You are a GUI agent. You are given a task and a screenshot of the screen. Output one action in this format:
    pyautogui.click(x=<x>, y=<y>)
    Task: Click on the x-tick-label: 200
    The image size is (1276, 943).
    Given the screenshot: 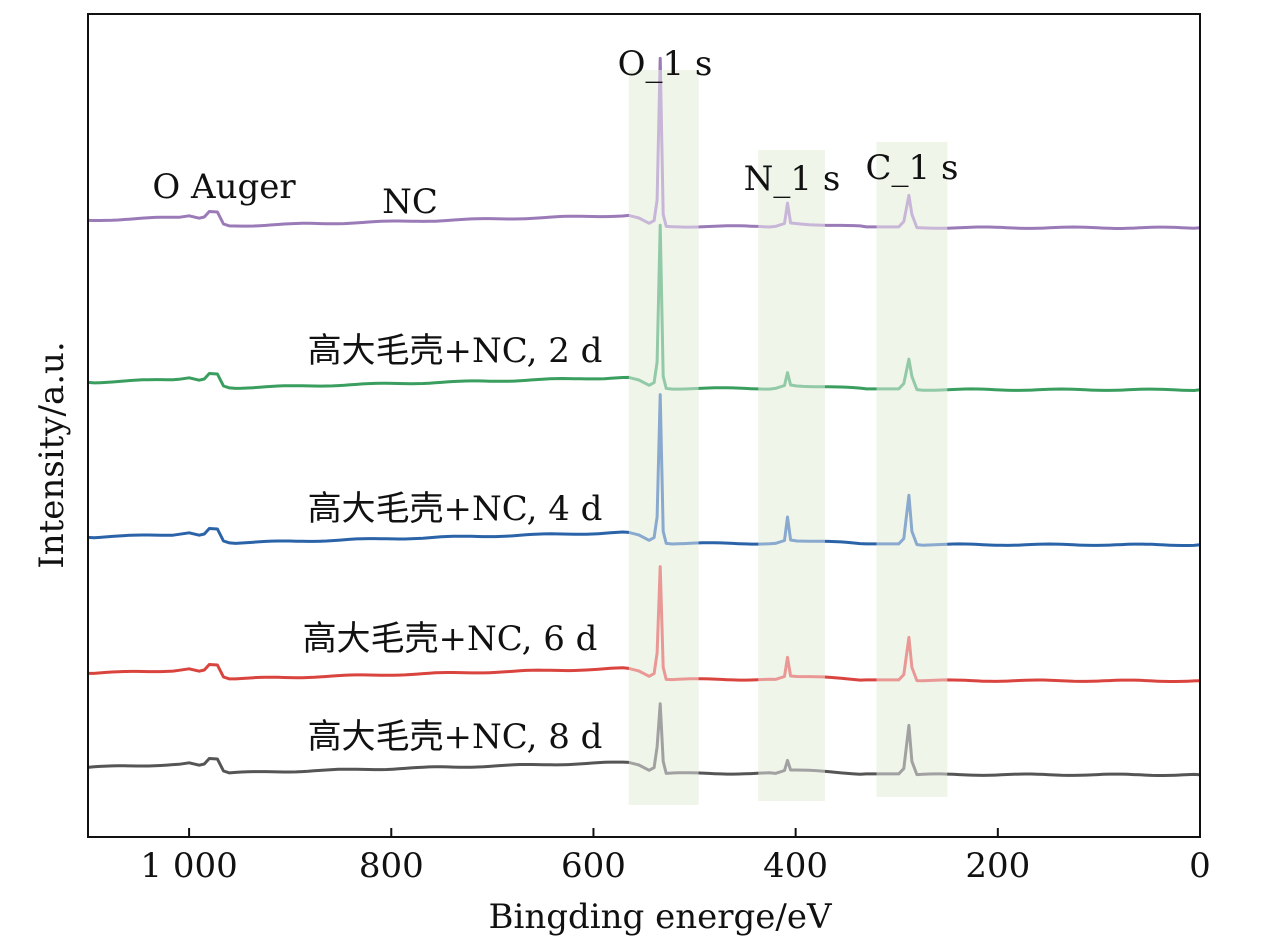 What is the action you would take?
    pyautogui.click(x=997, y=866)
    